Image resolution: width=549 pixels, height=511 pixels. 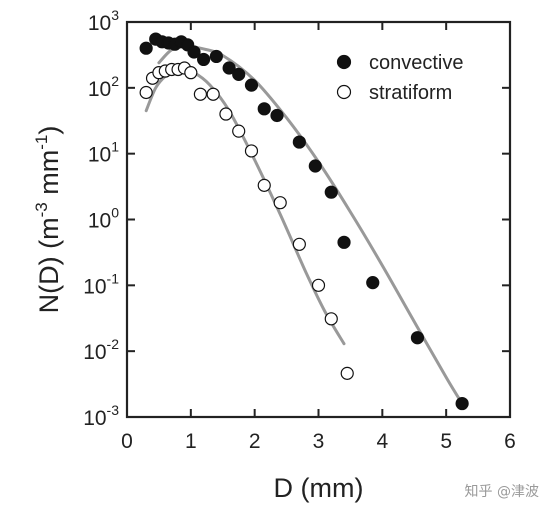 I want to click on y-tick-label: 10⁰, so click(x=103, y=219).